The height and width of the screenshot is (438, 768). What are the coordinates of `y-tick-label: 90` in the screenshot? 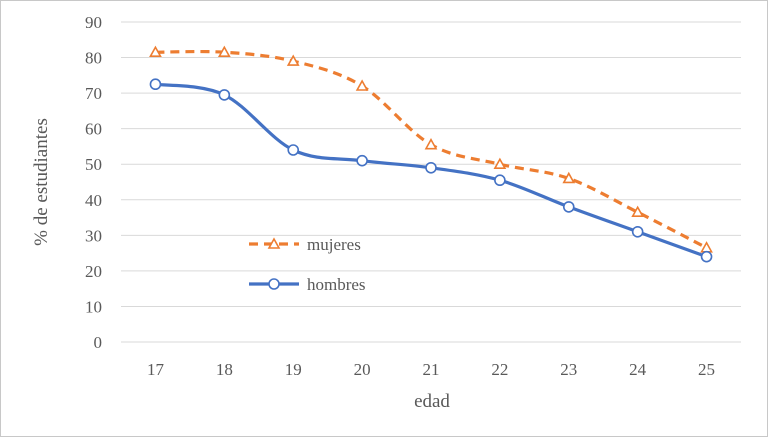 It's located at (93, 22).